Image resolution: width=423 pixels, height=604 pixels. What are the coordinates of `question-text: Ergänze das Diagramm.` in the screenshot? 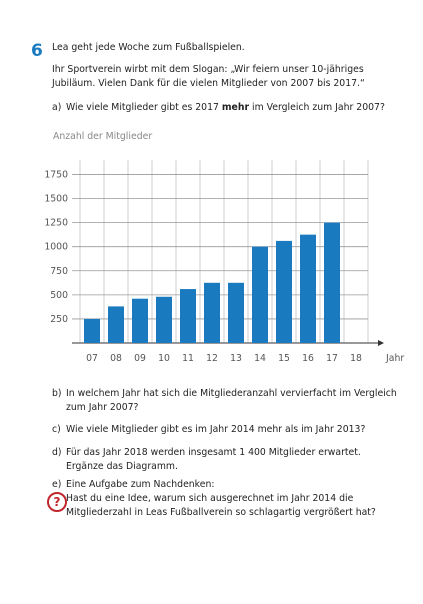 It's located at (122, 466).